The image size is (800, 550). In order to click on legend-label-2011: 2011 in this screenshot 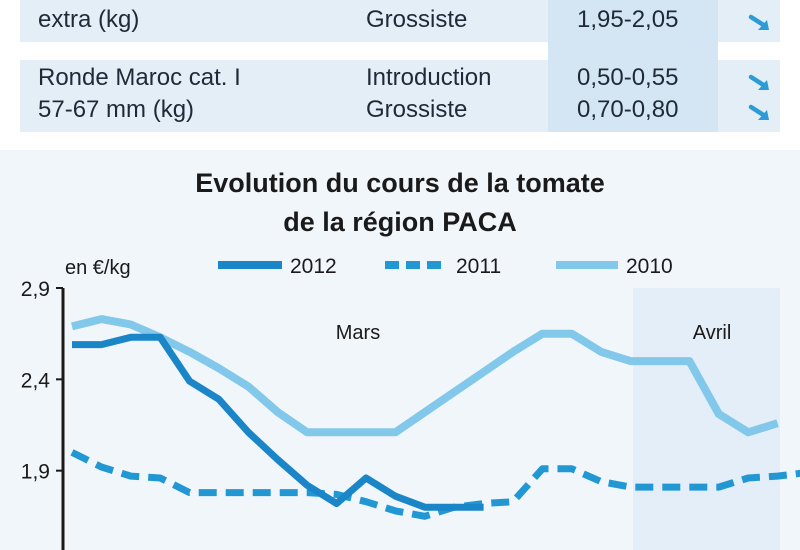, I will do `click(478, 266)`.